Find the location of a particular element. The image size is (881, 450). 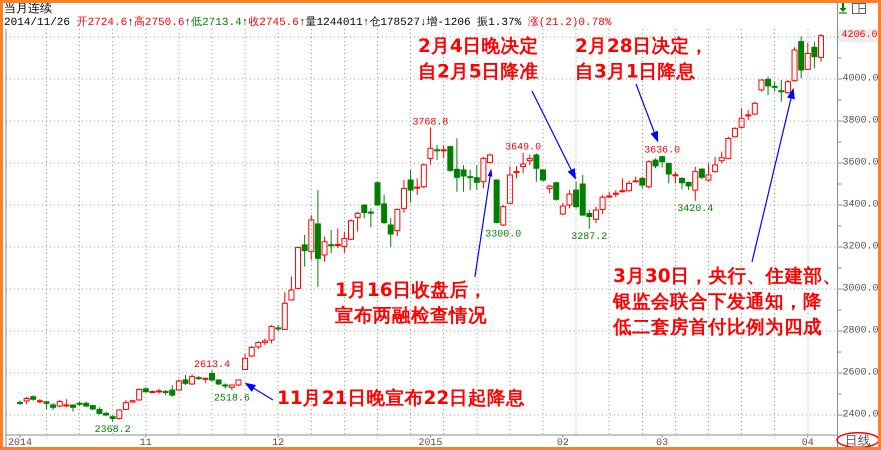

y-tick-label: 2800.0 is located at coordinates (860, 331).